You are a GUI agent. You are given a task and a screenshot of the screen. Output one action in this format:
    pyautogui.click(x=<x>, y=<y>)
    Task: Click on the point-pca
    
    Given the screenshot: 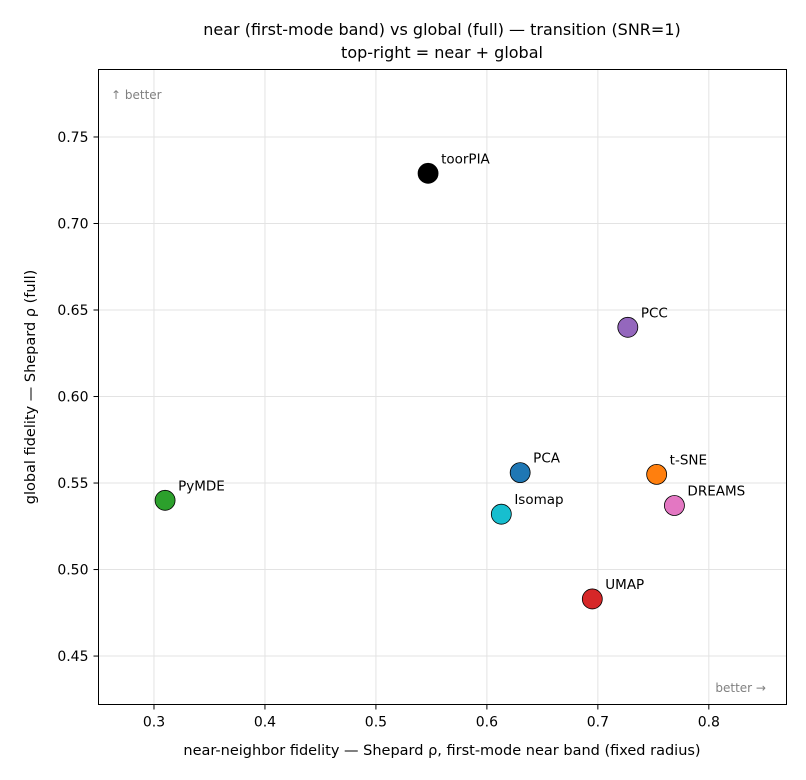 What is the action you would take?
    pyautogui.click(x=520, y=473)
    